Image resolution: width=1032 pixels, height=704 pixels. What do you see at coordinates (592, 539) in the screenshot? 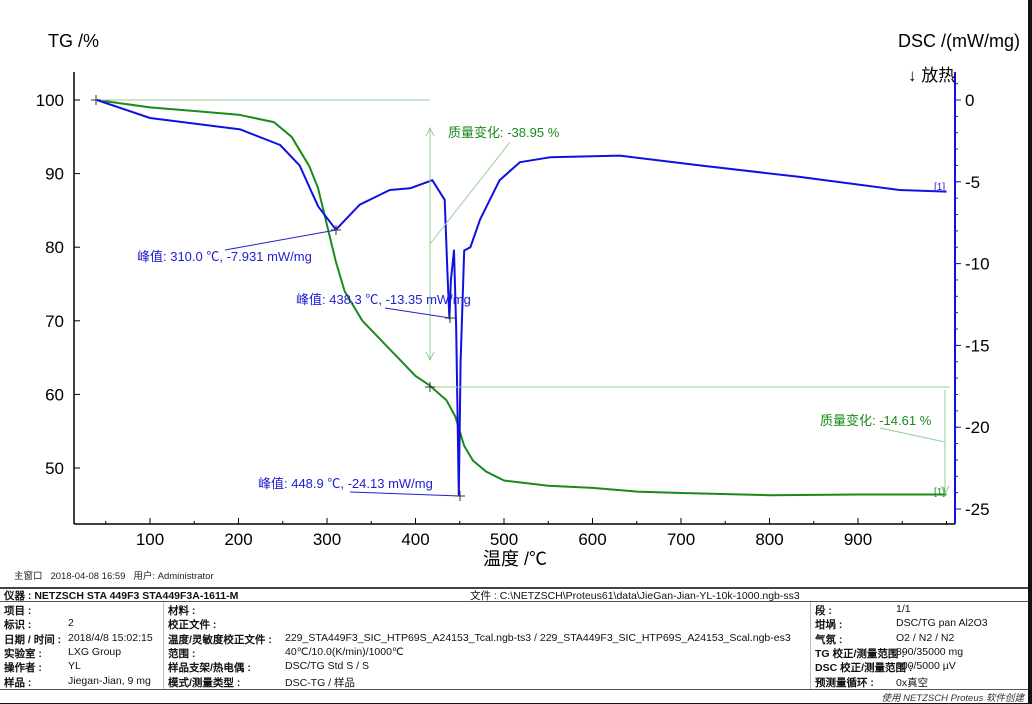
I see `x-tick-label: 600` at bounding box center [592, 539].